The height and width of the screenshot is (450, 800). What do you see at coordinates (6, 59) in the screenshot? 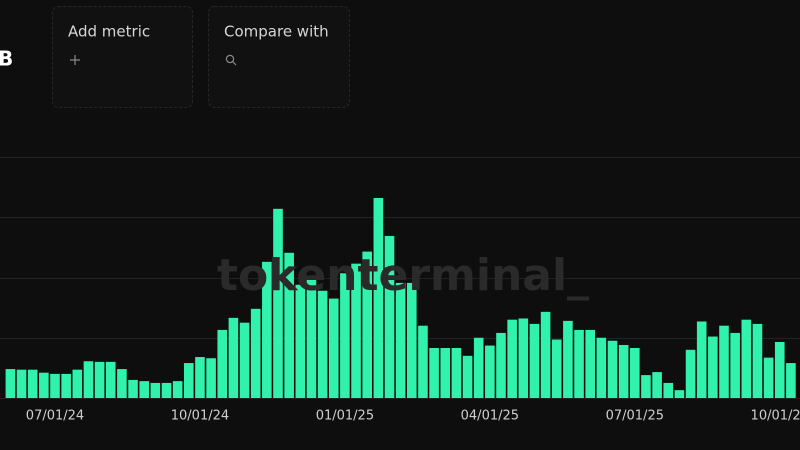
I see `partial-label: B` at bounding box center [6, 59].